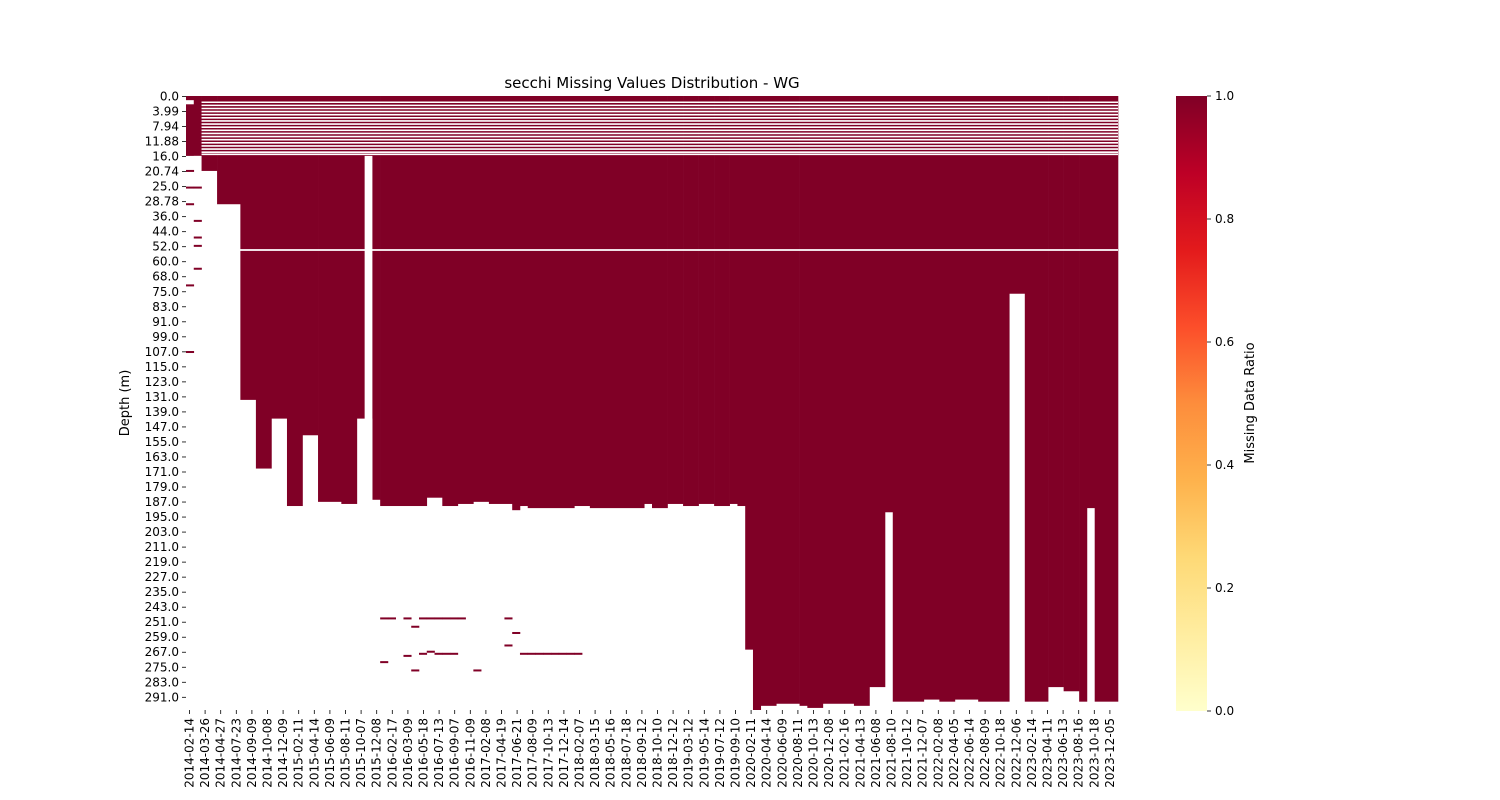  Describe the element at coordinates (923, 753) in the screenshot. I see `x-tick-label-47: 2021-12-07` at that location.